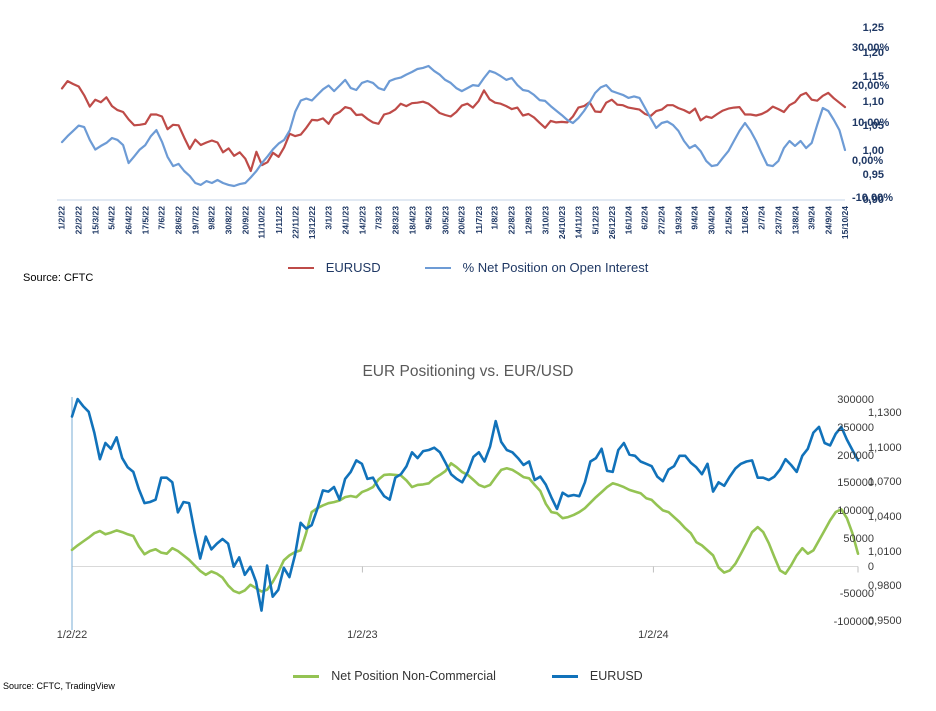  I want to click on x-axis-tick-label: 12/9/23, so click(528, 220).